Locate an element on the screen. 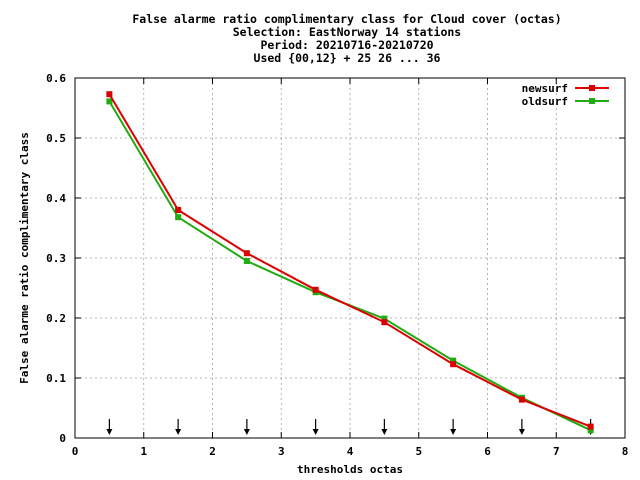  legend-marker-newsurf is located at coordinates (592, 88).